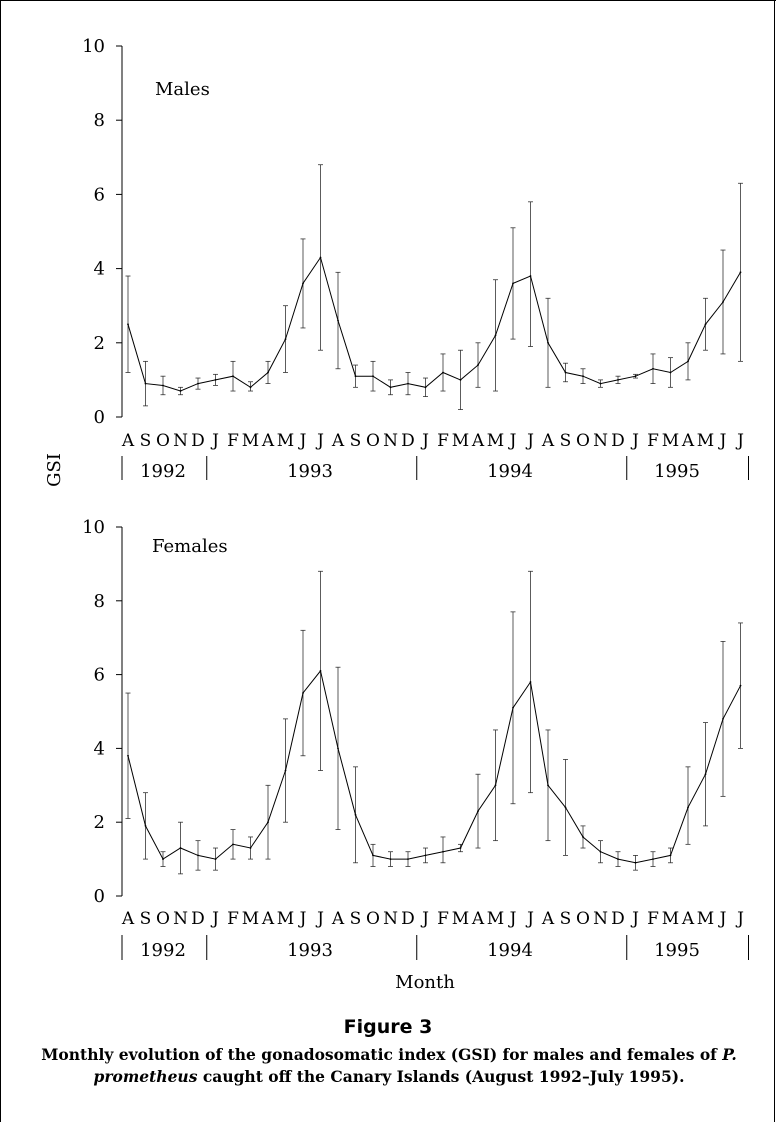 The height and width of the screenshot is (1122, 776). Describe the element at coordinates (434, 324) in the screenshot. I see `gsi-series-line` at that location.